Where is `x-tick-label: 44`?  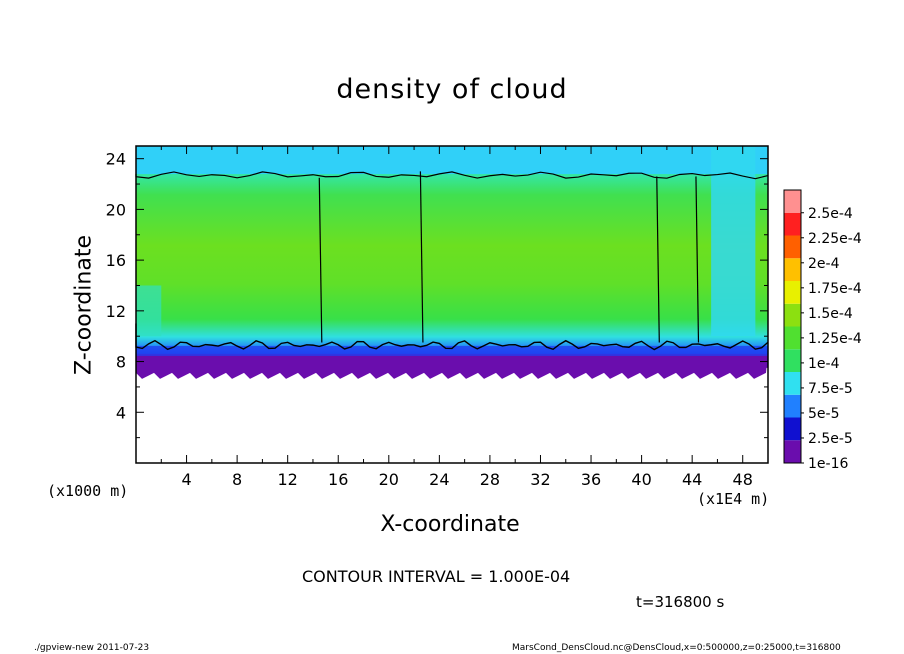 x-tick-label: 44 is located at coordinates (692, 479).